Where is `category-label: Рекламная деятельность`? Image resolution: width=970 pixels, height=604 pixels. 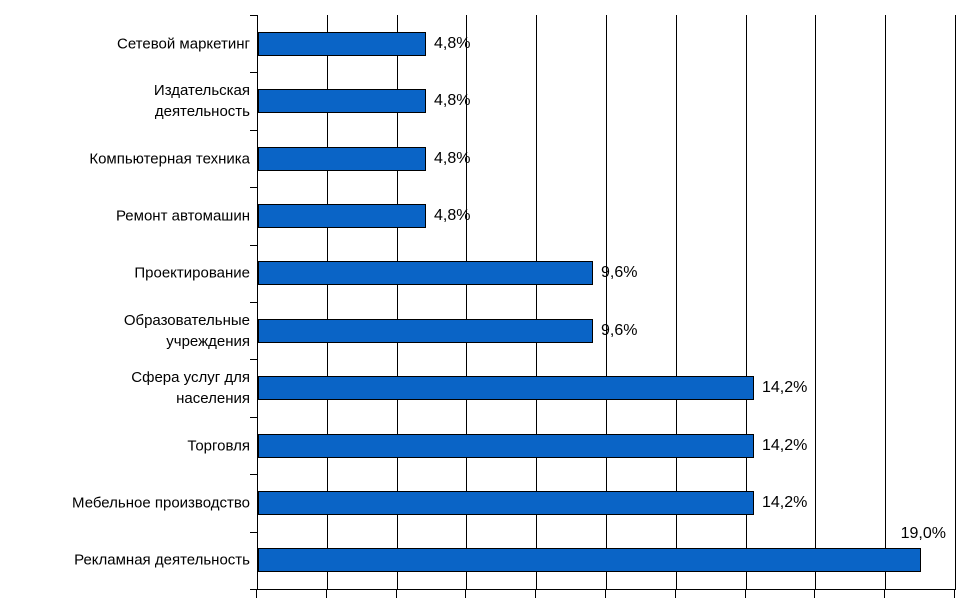 category-label: Рекламная деятельность is located at coordinates (162, 560).